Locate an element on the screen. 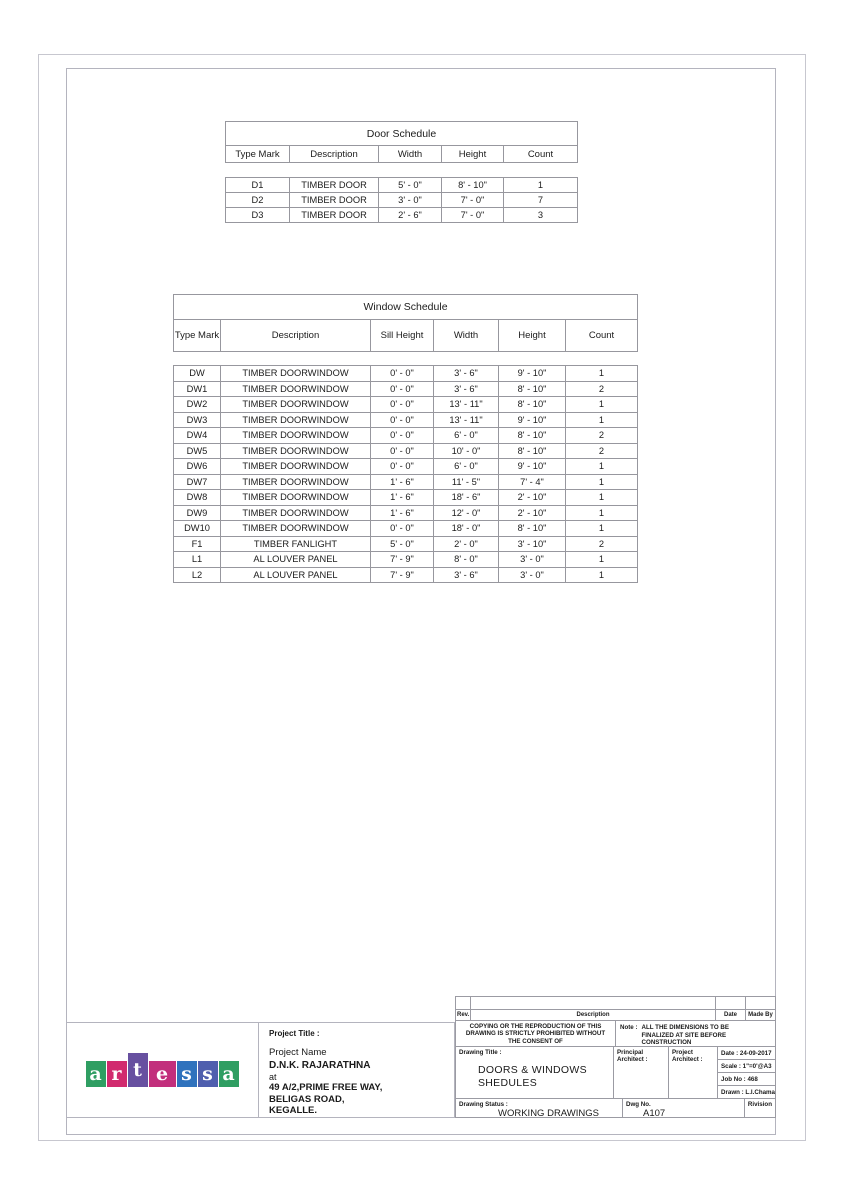 Image resolution: width=842 pixels, height=1191 pixels. window-description: AL LOUVER PANEL is located at coordinates (295, 559).